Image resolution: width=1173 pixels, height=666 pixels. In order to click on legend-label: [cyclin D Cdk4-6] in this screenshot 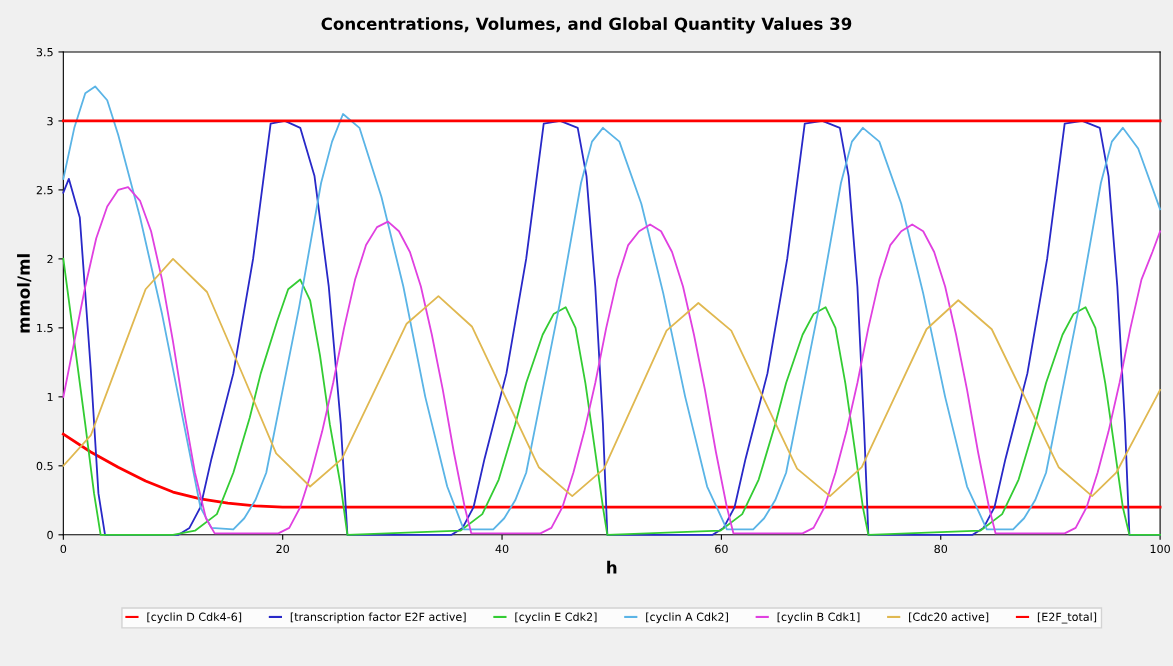, I will do `click(194, 618)`.